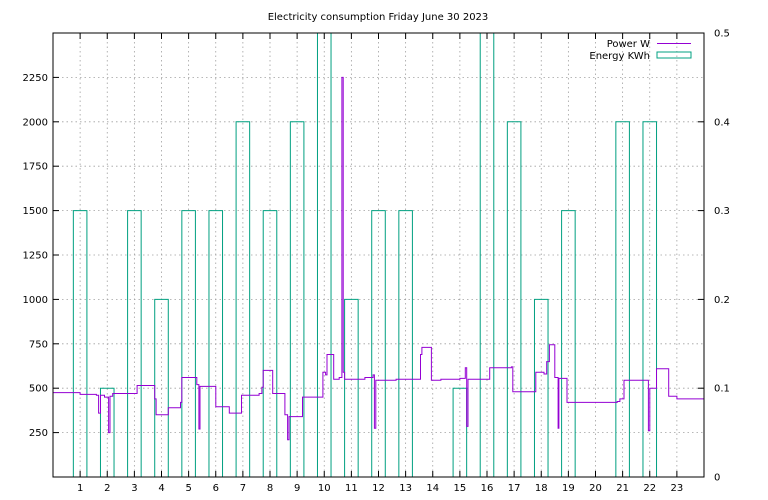 This screenshot has width=768, height=500. Describe the element at coordinates (722, 389) in the screenshot. I see `y-right-tick-label: 0.1` at that location.